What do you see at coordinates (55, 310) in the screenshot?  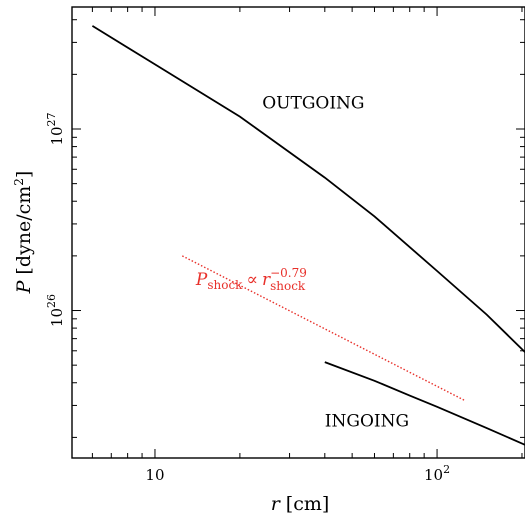 I see `y-tick-label-1e26: 1026` at bounding box center [55, 310].